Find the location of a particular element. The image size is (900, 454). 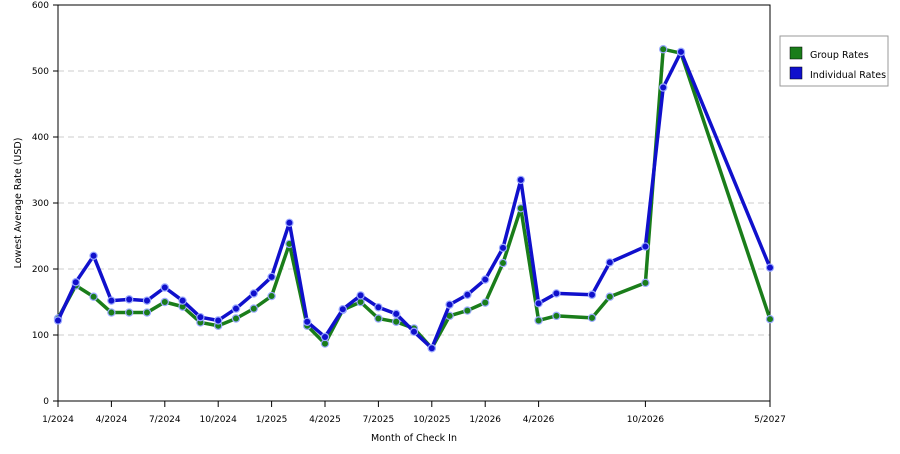

point-individual-rates-9-2025 is located at coordinates (414, 331).